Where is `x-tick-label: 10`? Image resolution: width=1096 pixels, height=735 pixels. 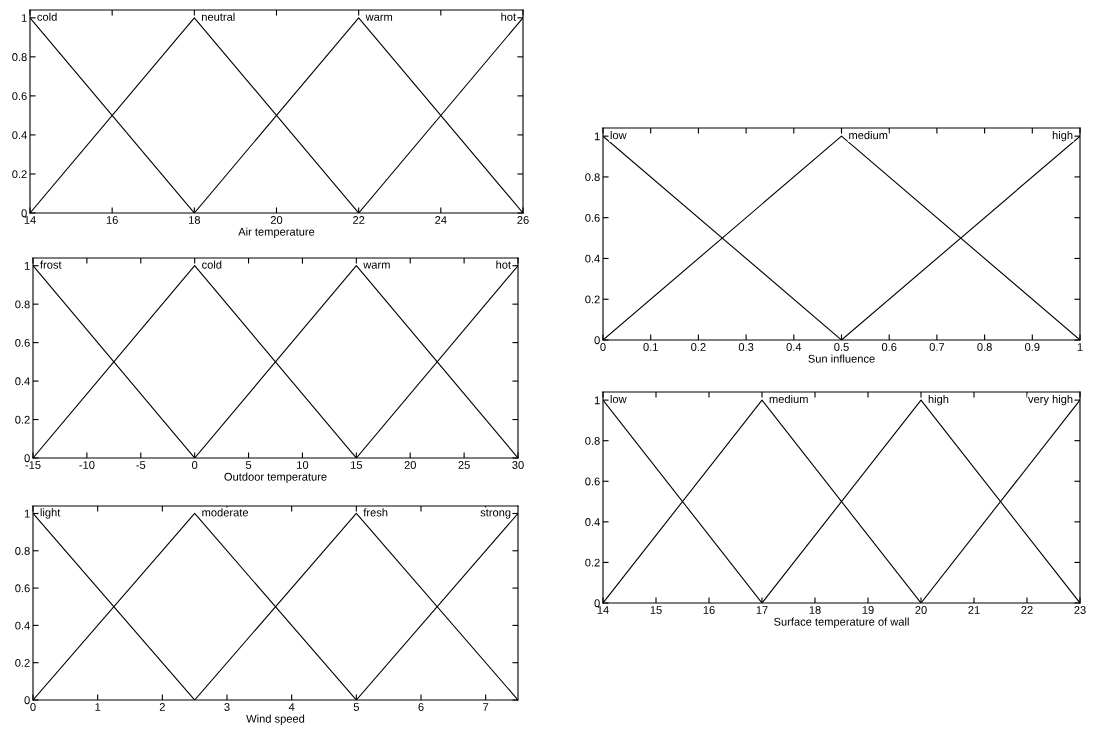
x-tick-label: 10 is located at coordinates (303, 465).